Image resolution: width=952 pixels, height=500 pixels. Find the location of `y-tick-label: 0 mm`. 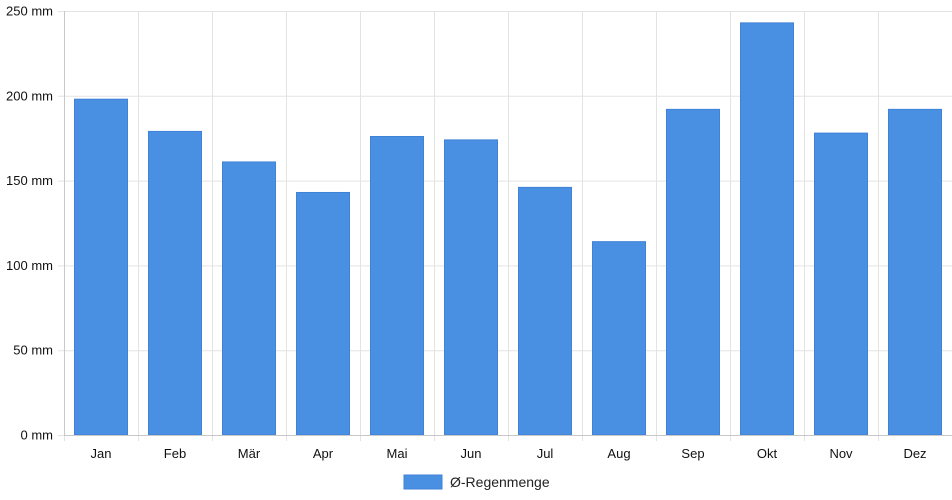

y-tick-label: 0 mm is located at coordinates (37, 435).